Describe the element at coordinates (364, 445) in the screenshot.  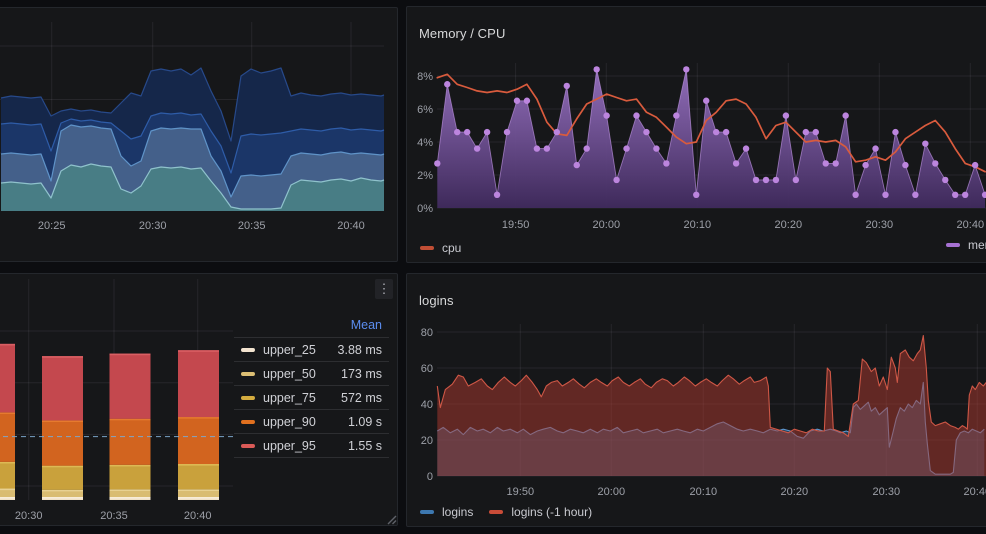
I see `legend-mean-value: 1.55 s` at that location.